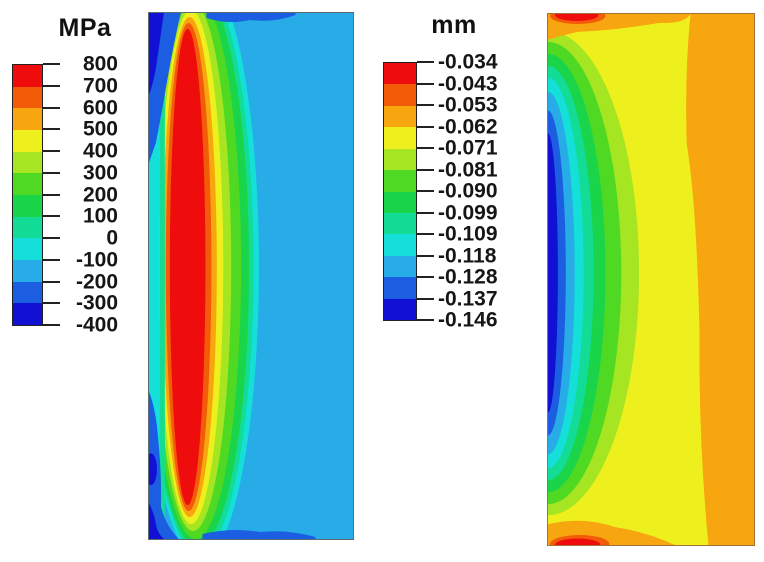 The height and width of the screenshot is (562, 764). What do you see at coordinates (100, 107) in the screenshot?
I see `colorbar-tick-label: 600` at bounding box center [100, 107].